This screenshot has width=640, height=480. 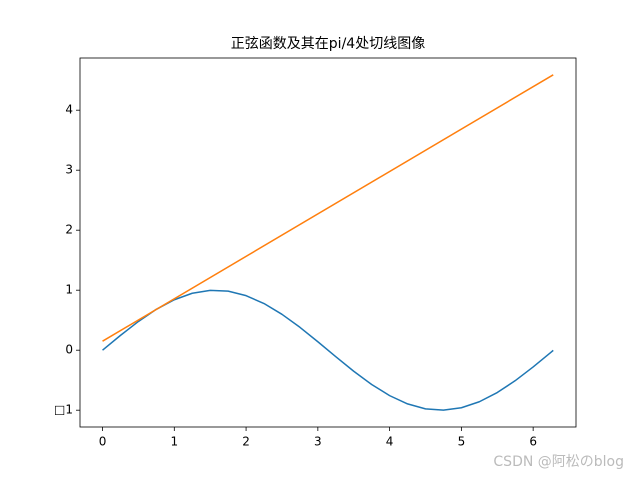 I want to click on x-tick-label: 3, so click(x=318, y=442).